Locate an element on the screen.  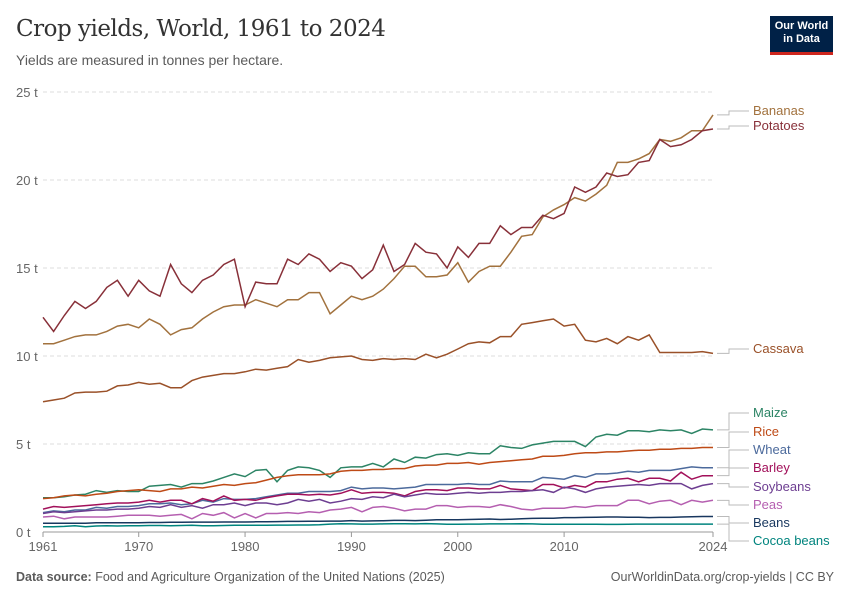
y-tick-label: 15 t is located at coordinates (27, 268).